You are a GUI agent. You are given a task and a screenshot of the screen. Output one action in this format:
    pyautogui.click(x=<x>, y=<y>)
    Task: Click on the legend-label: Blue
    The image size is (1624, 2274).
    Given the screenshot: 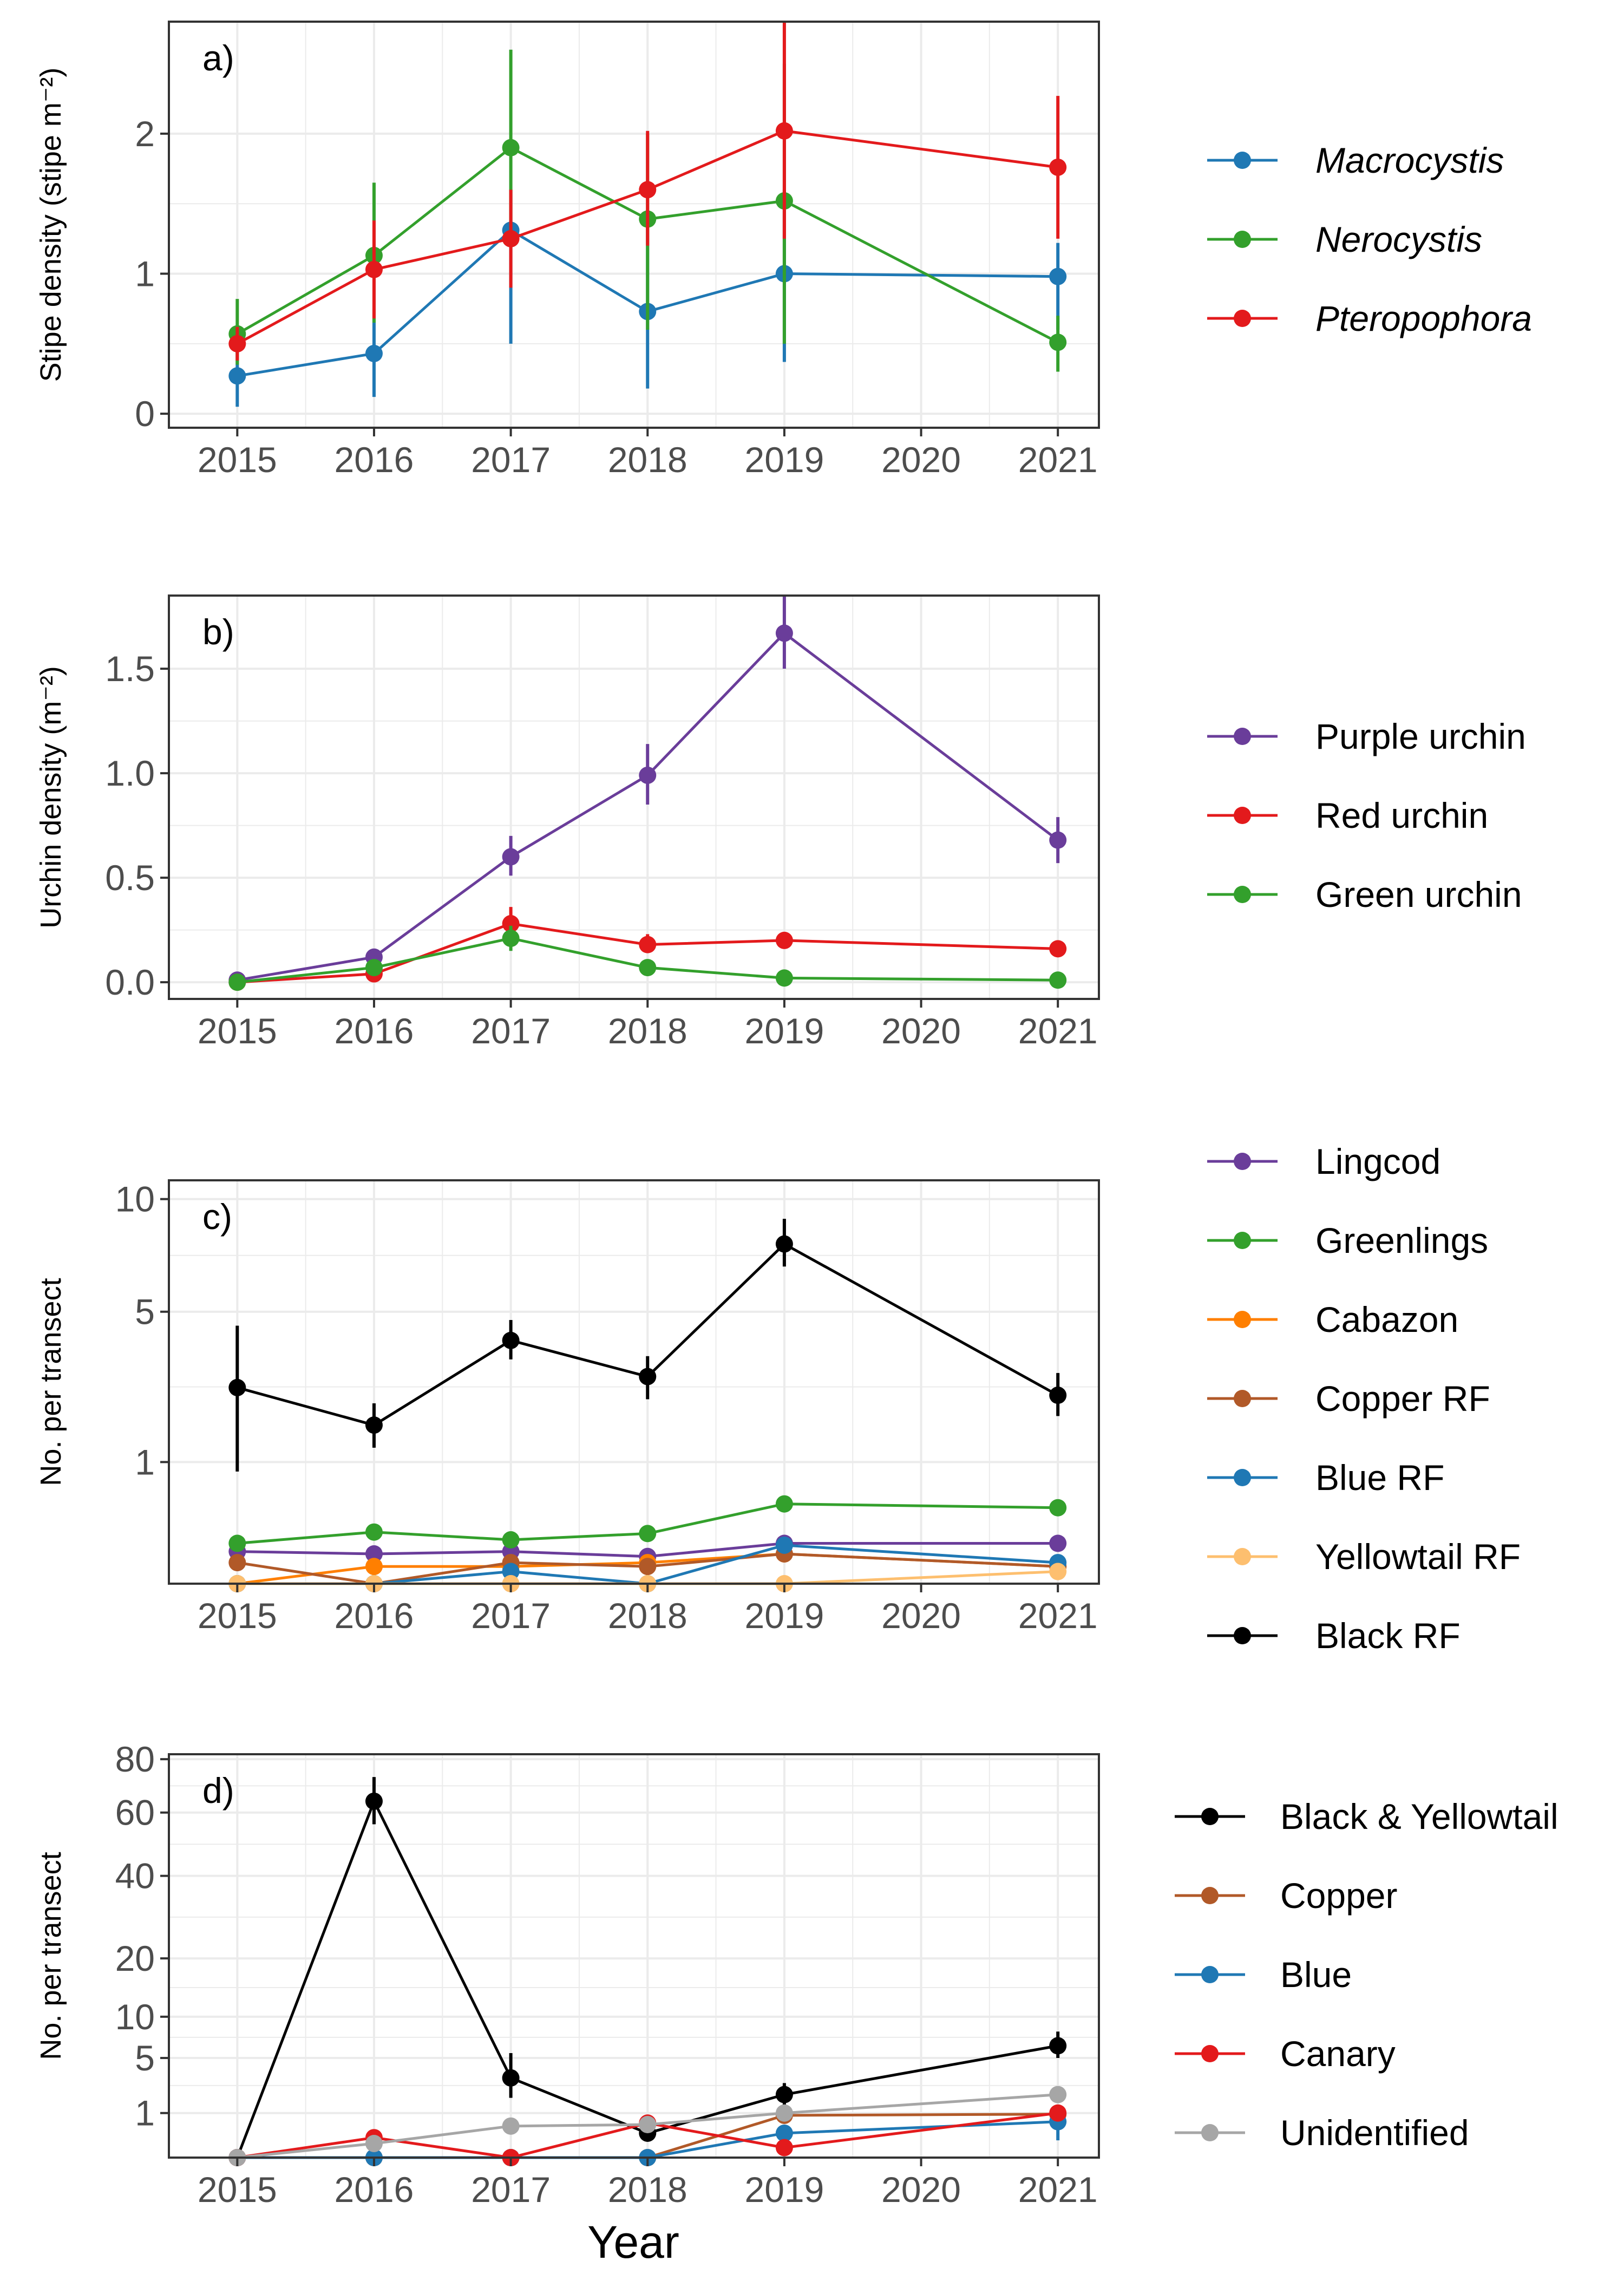 What is the action you would take?
    pyautogui.click(x=1316, y=1975)
    